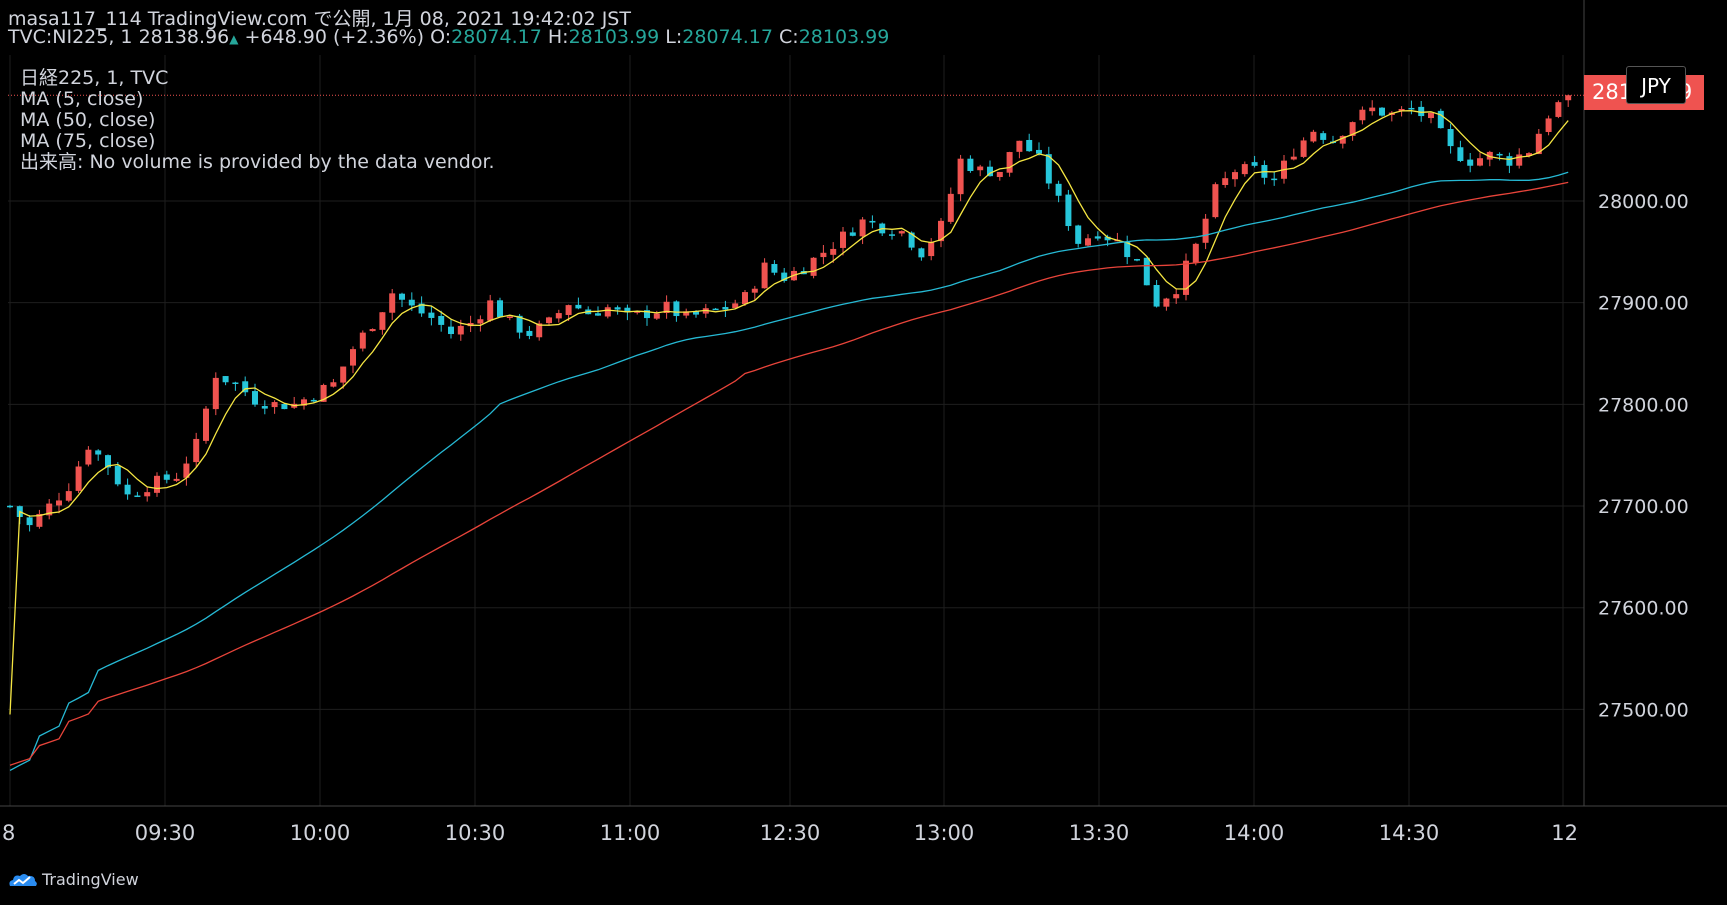 The width and height of the screenshot is (1727, 905). I want to click on close-value: 28103.99, so click(844, 37).